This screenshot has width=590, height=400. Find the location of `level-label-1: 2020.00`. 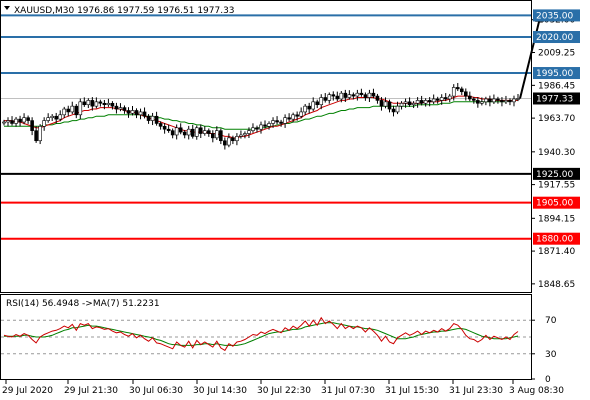

level-label-1: 2020.00 is located at coordinates (554, 38).